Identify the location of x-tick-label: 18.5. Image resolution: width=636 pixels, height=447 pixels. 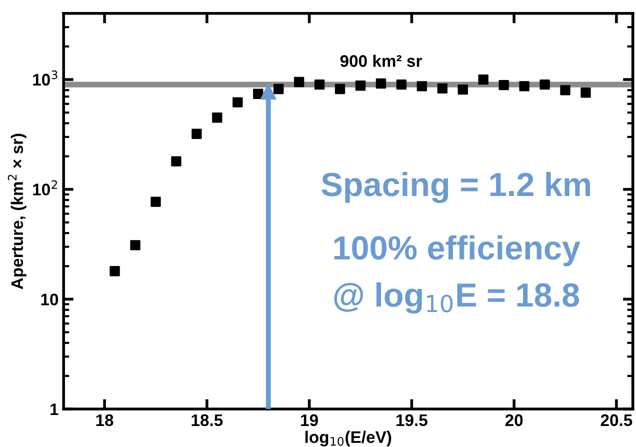
(207, 420).